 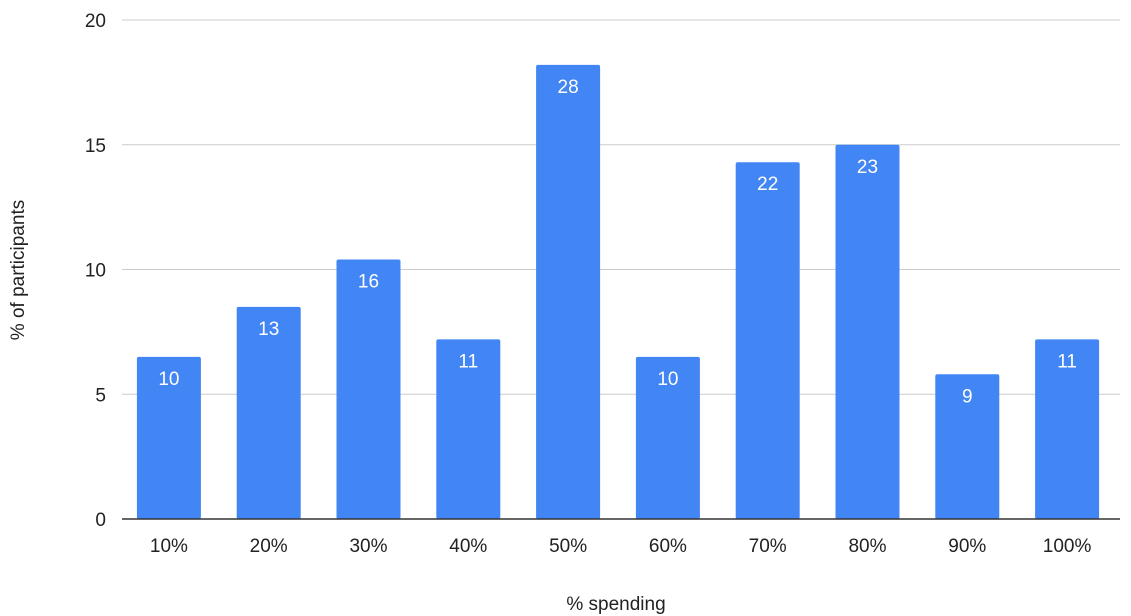 What do you see at coordinates (95, 146) in the screenshot?
I see `y-tick-label: 15` at bounding box center [95, 146].